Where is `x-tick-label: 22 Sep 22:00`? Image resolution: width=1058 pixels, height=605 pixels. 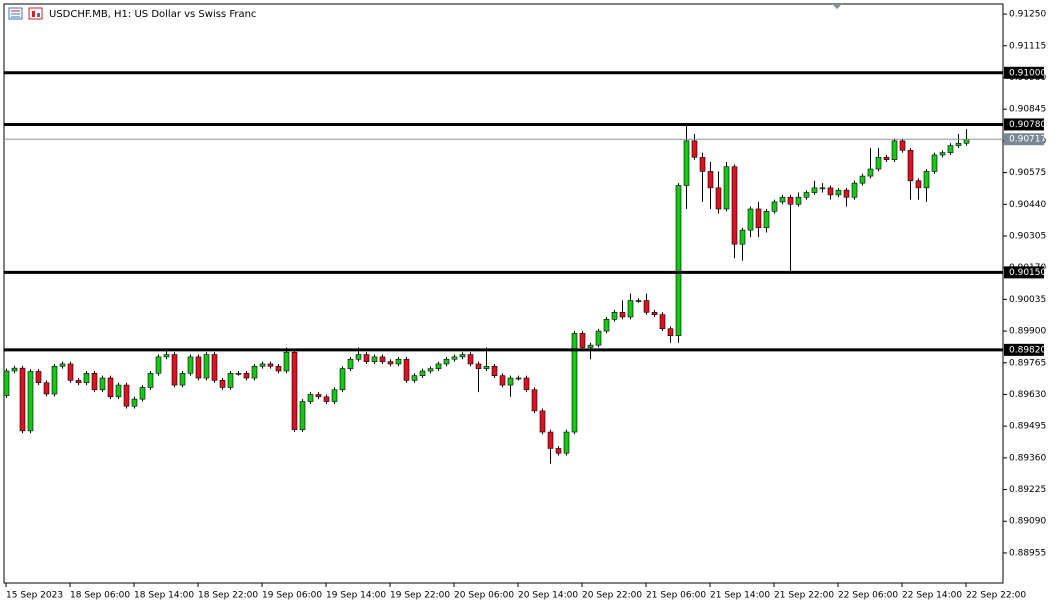
x-tick-label: 22 Sep 22:00 is located at coordinates (996, 596).